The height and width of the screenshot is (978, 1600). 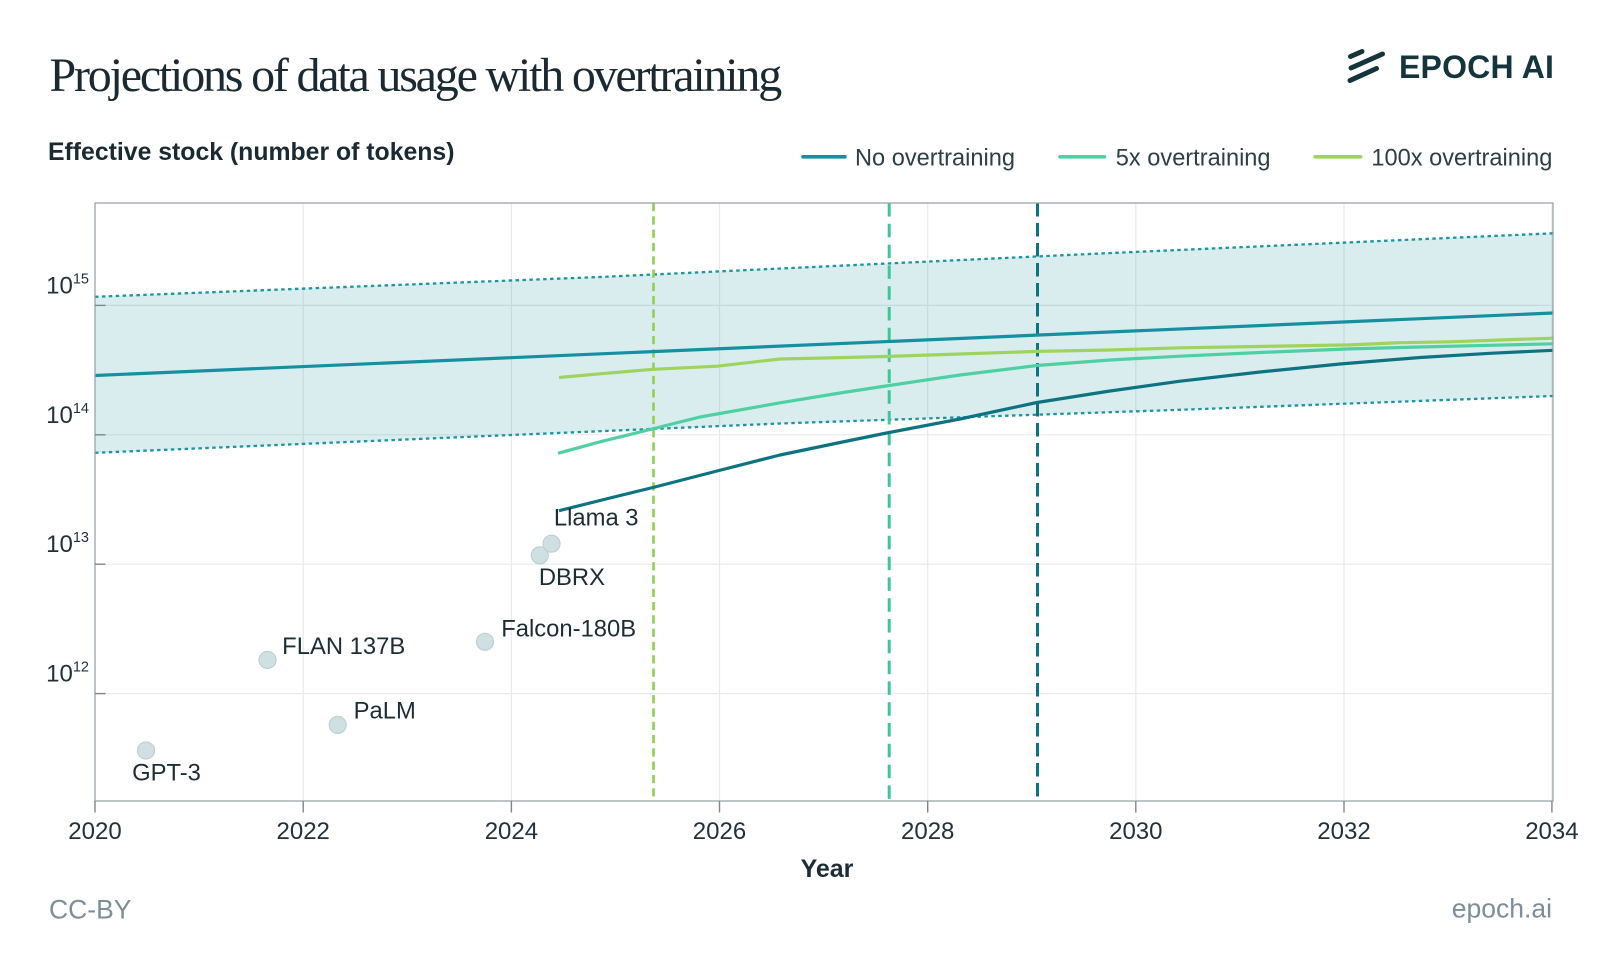 What do you see at coordinates (1343, 831) in the screenshot?
I see `svg-text: 2032` at bounding box center [1343, 831].